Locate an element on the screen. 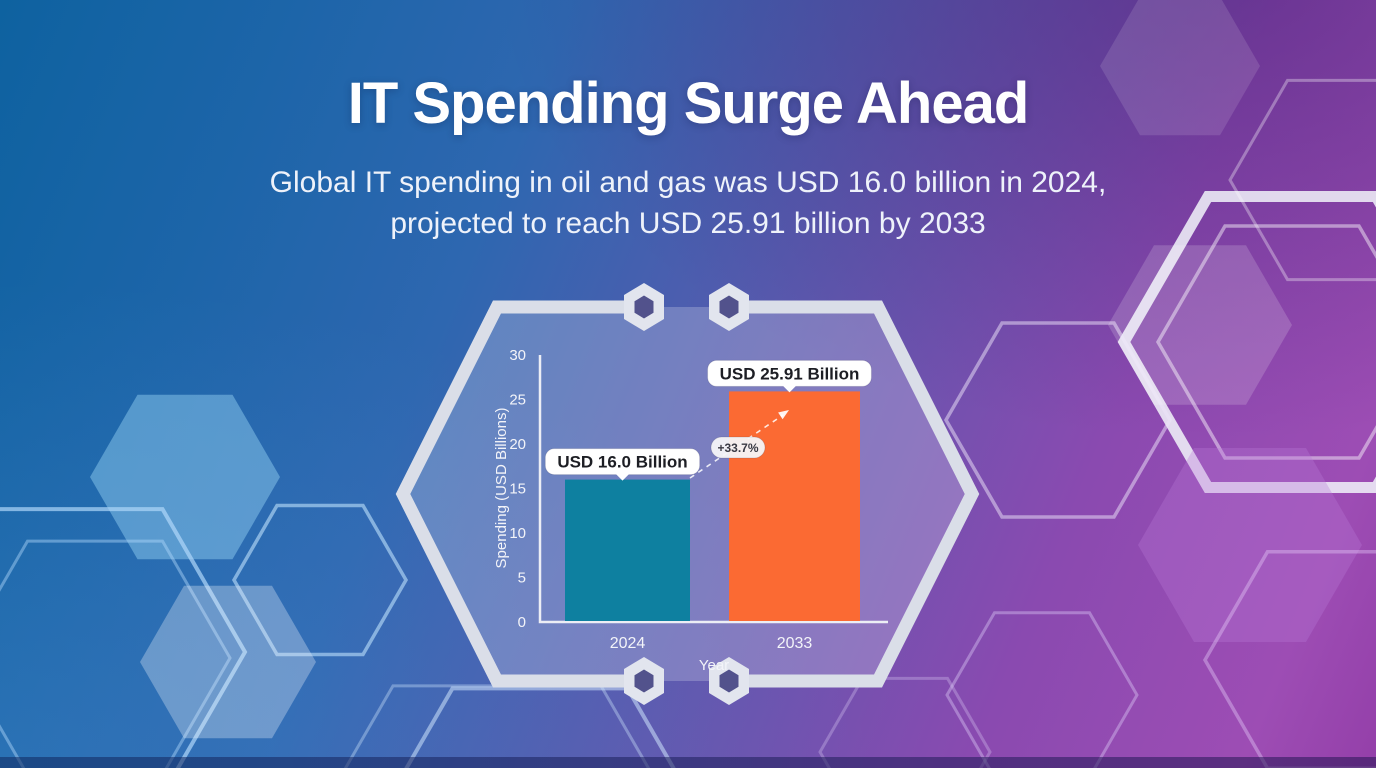 Image resolution: width=1376 pixels, height=768 pixels. bar-2024 is located at coordinates (627, 550).